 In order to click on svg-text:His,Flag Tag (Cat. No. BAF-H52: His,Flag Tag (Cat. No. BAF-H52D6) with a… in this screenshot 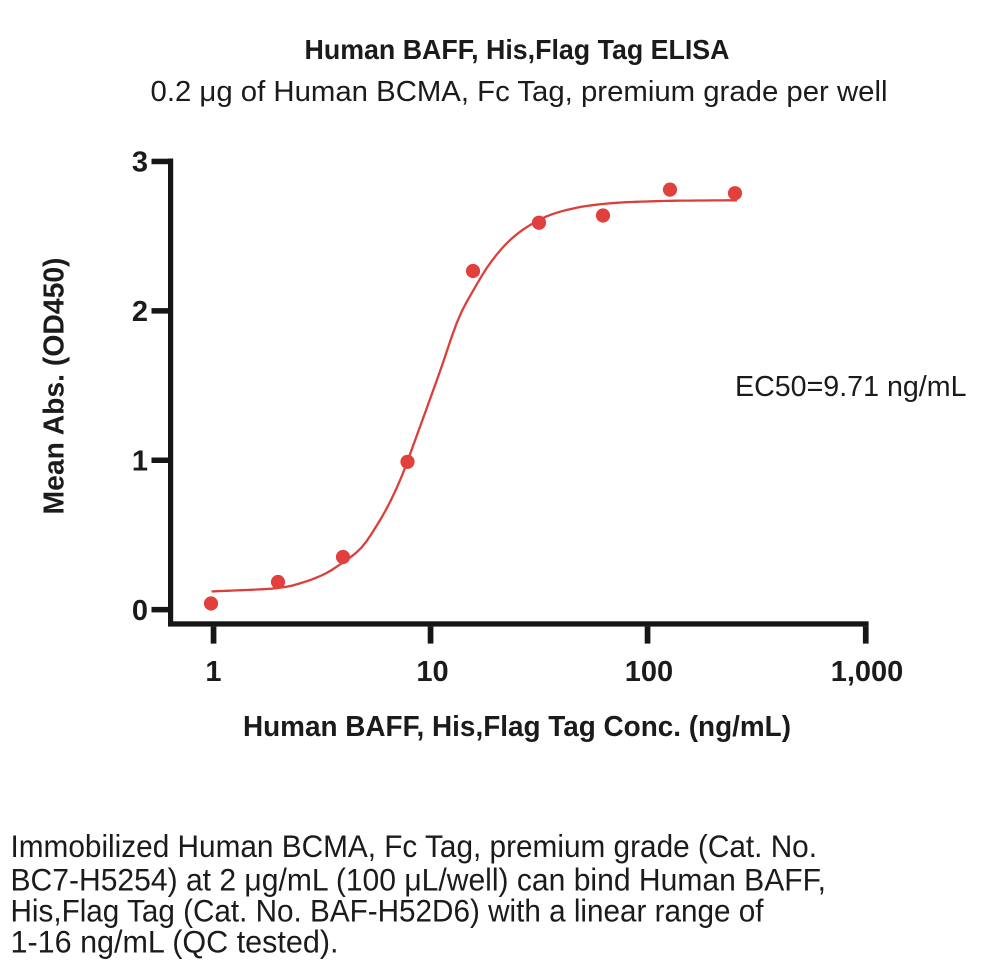, I will do `click(387, 911)`.